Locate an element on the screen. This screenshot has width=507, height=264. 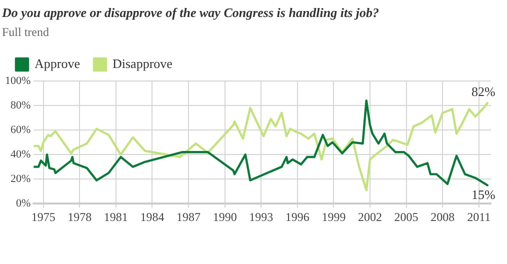
x-tick-label: 2011 is located at coordinates (479, 217).